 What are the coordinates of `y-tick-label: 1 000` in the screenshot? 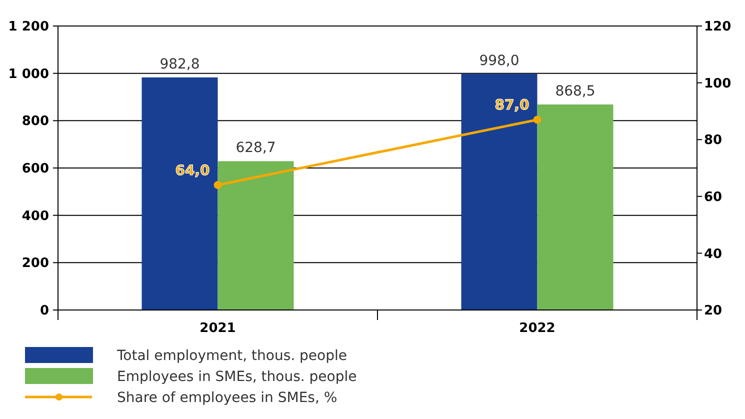 It's located at (28, 74).